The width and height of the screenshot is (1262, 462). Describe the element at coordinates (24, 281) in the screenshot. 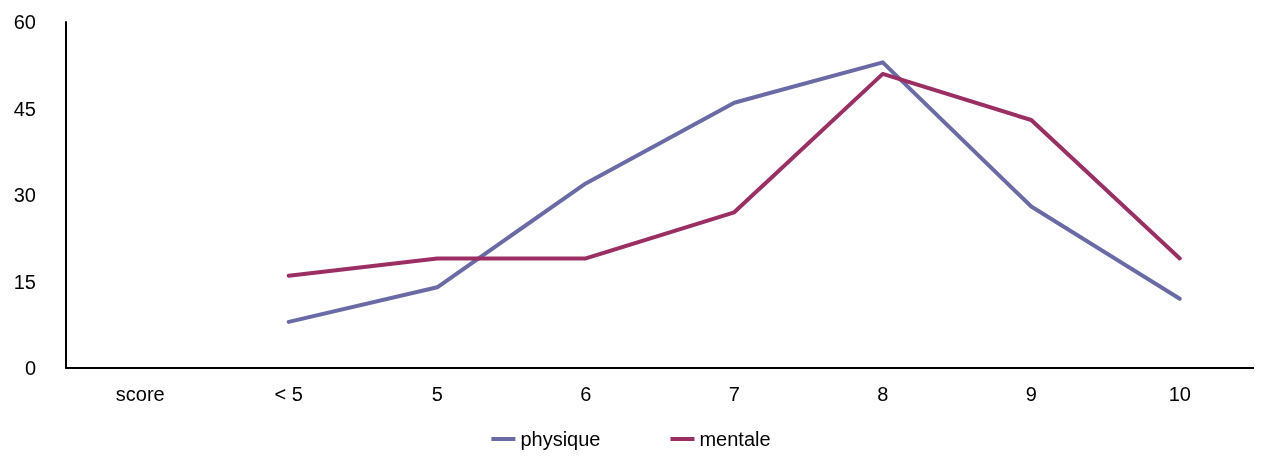

I see `y-tick-label: 15` at that location.